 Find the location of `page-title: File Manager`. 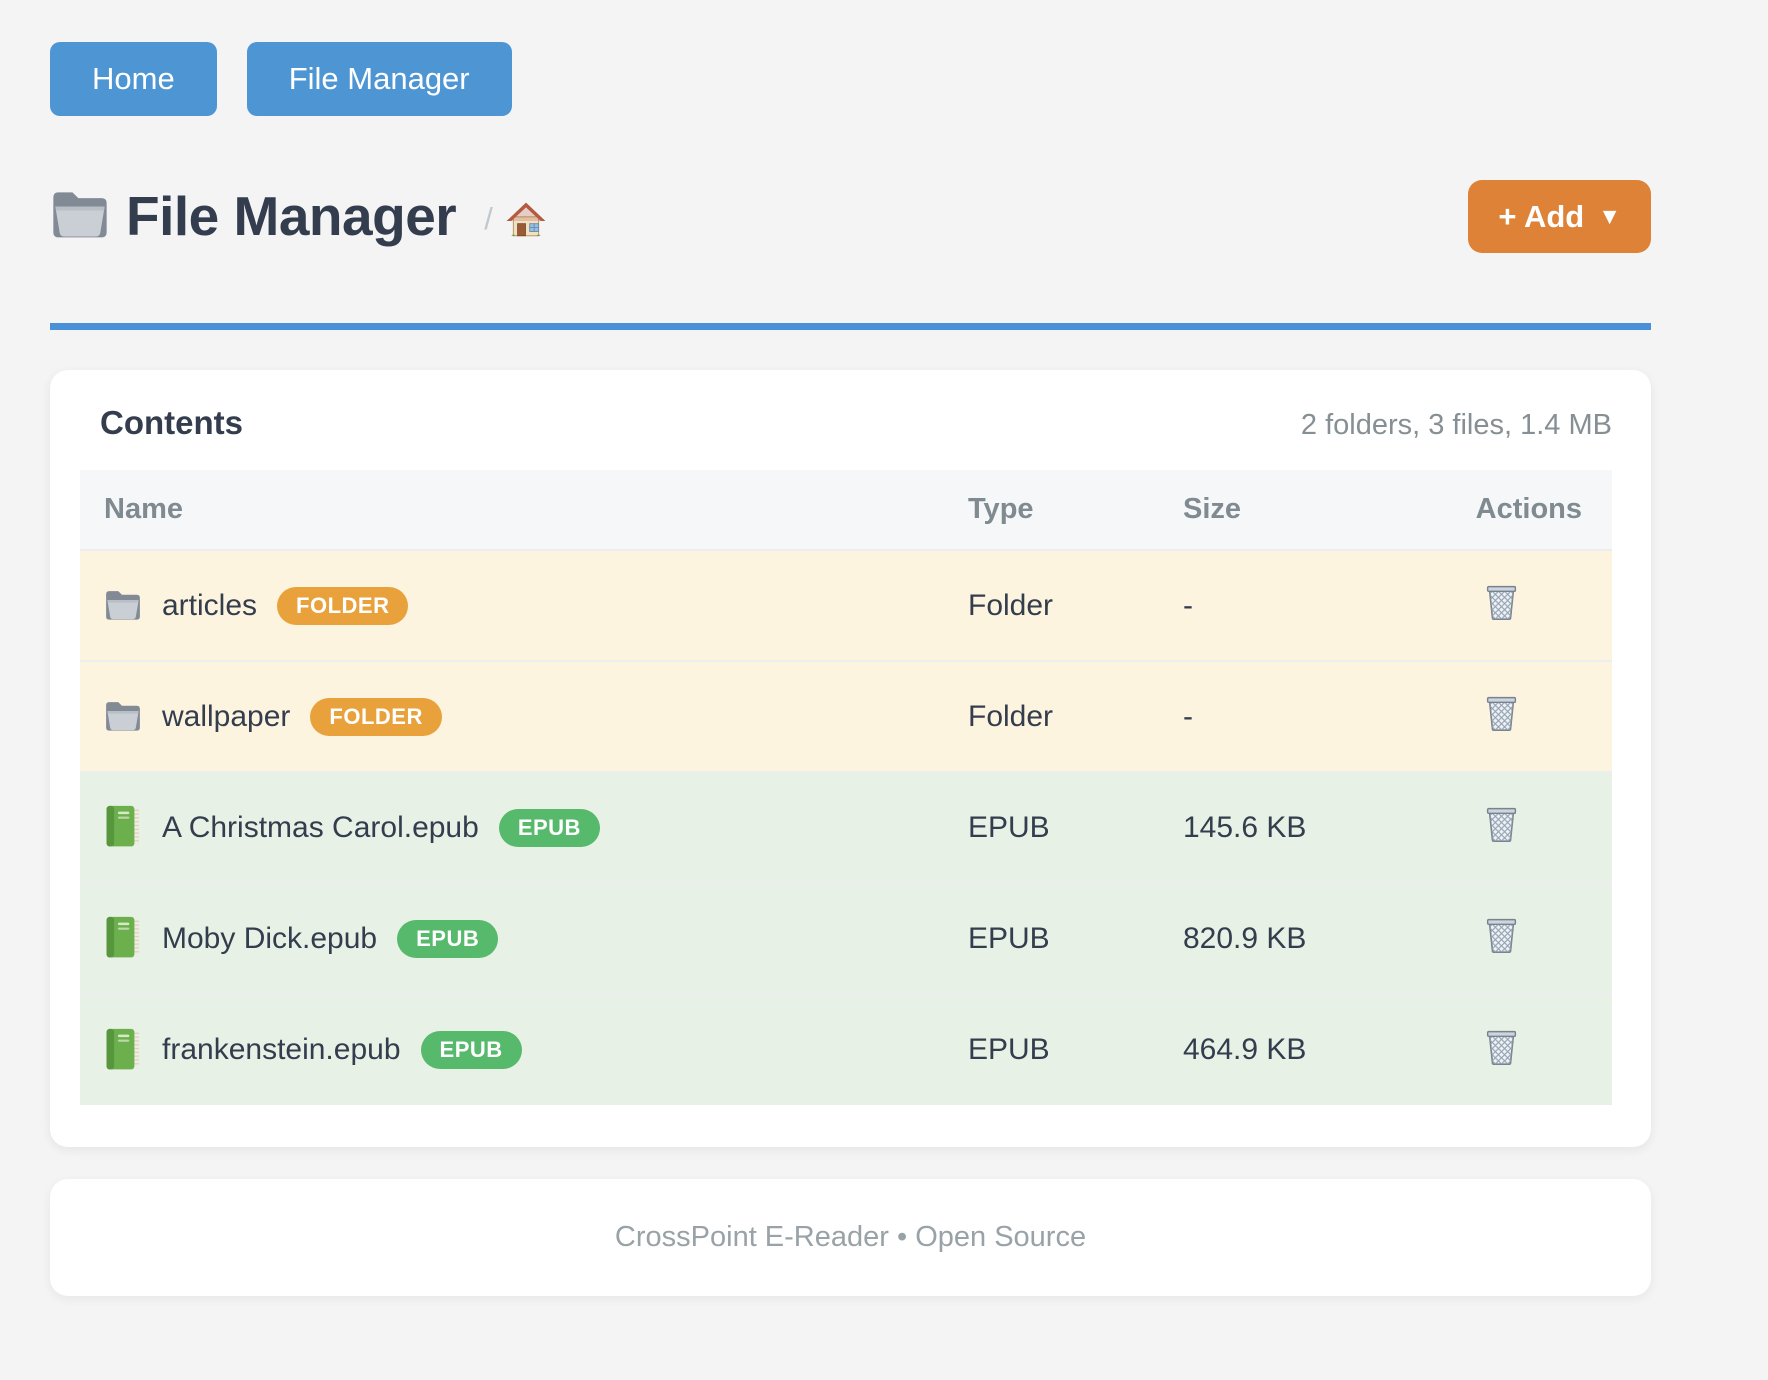

page-title: File Manager is located at coordinates (291, 216).